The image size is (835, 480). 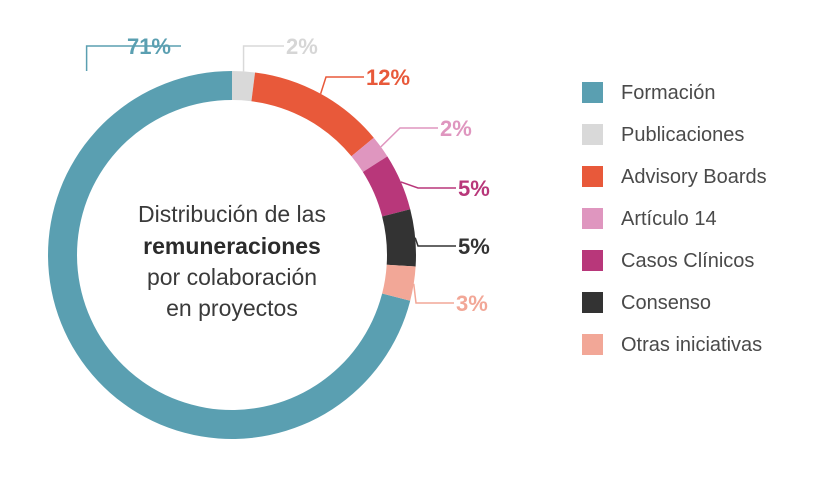 I want to click on pct-label-casos-cl-nicos: 5%, so click(x=474, y=188).